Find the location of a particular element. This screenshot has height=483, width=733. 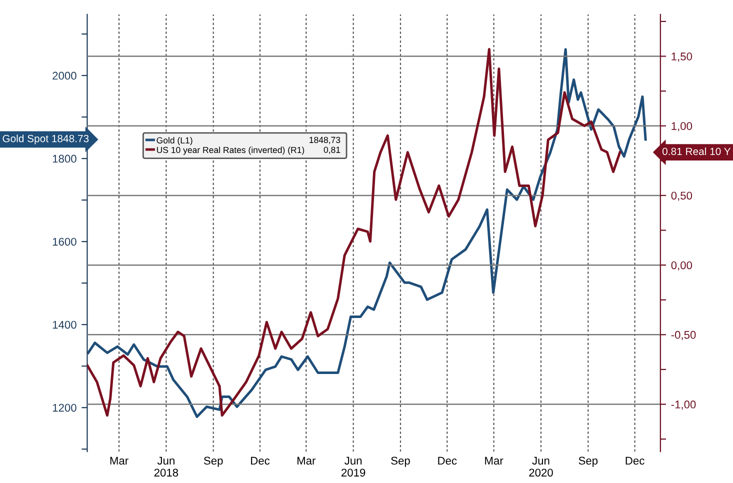

annotation: 0,81 is located at coordinates (332, 150).